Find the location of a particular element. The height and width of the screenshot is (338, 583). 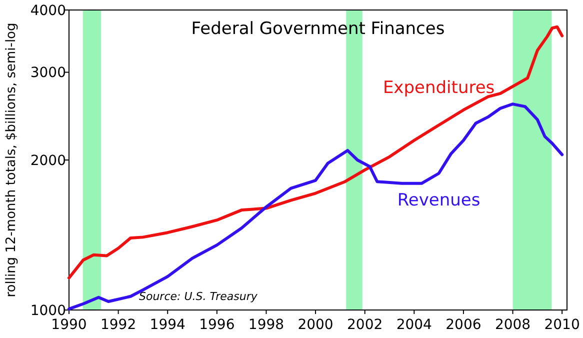

x-tick-label: 1990 is located at coordinates (69, 325).